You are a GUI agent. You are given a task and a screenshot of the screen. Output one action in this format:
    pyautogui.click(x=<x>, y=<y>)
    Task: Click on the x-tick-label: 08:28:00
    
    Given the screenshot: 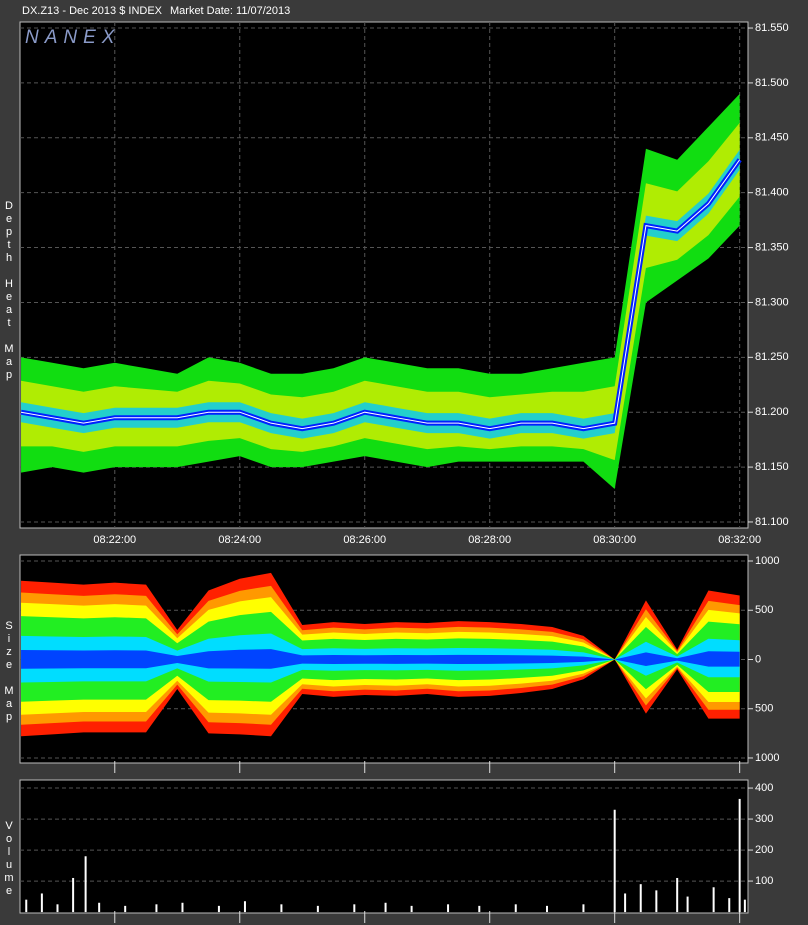 What is the action you would take?
    pyautogui.click(x=489, y=540)
    